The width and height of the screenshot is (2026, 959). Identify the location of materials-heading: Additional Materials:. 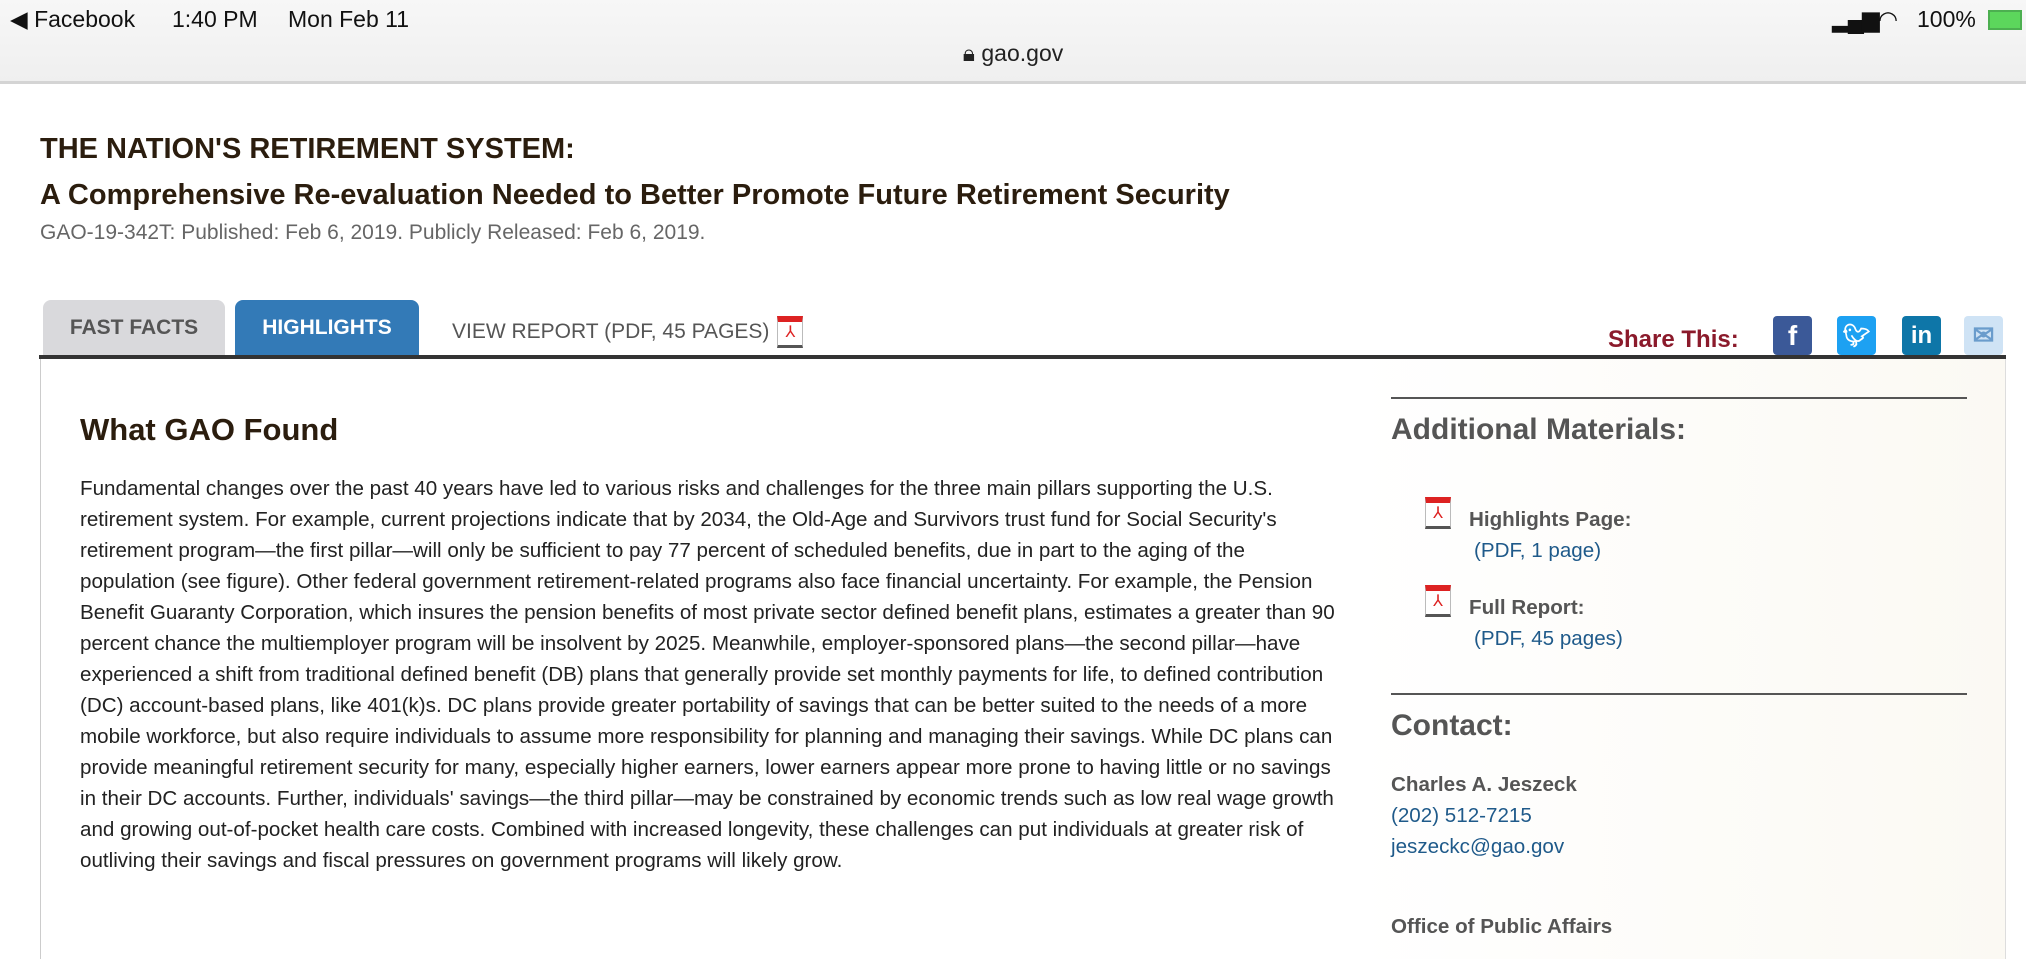
(1539, 429).